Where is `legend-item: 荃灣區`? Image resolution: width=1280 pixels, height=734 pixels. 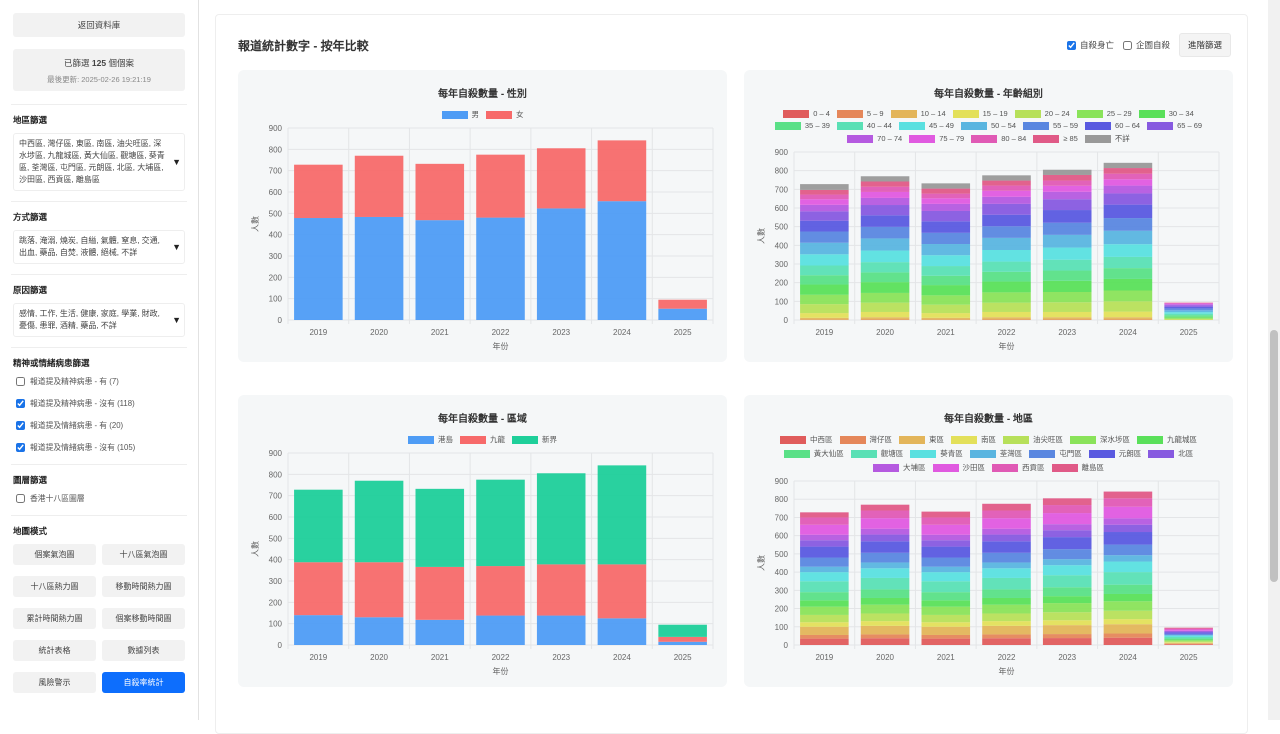
legend-item: 荃灣區 is located at coordinates (996, 453).